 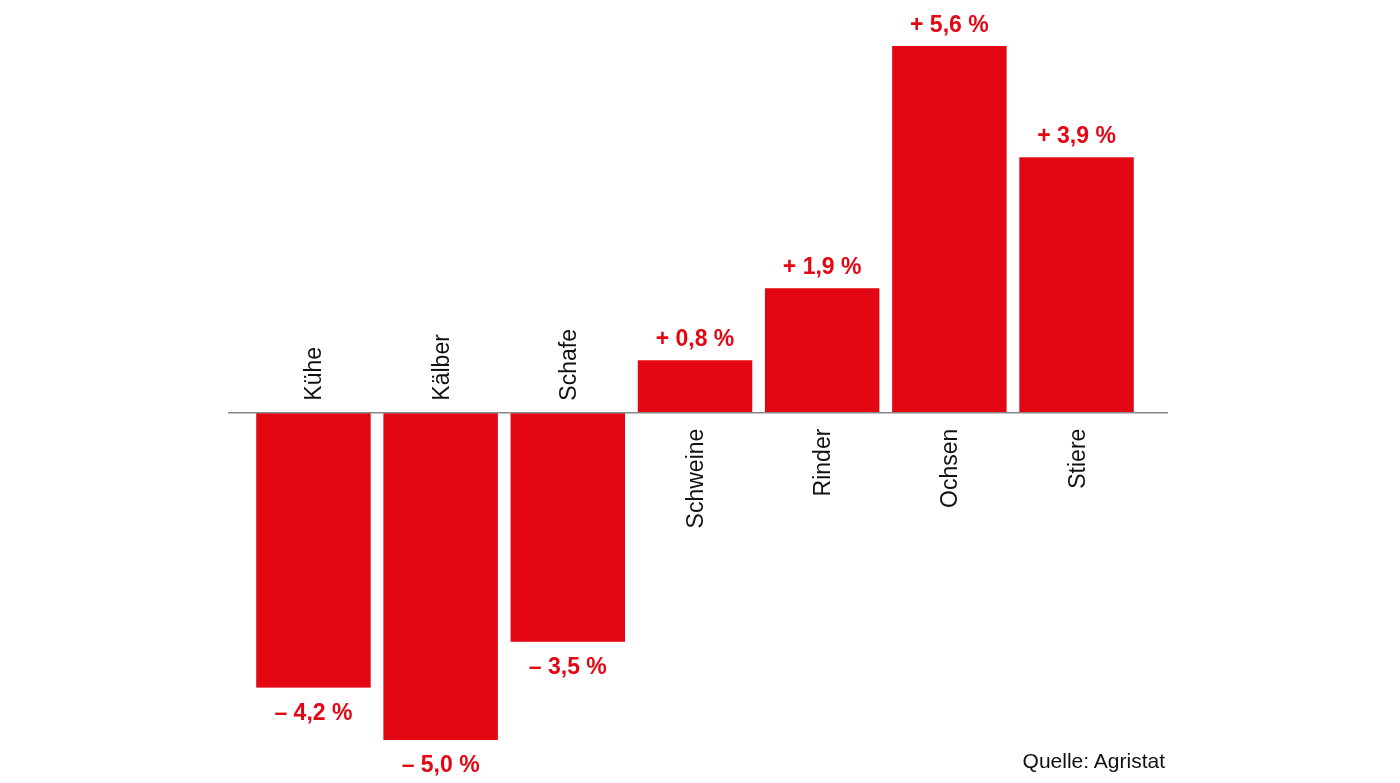 I want to click on data-label: + 5,6 %, so click(x=949, y=24).